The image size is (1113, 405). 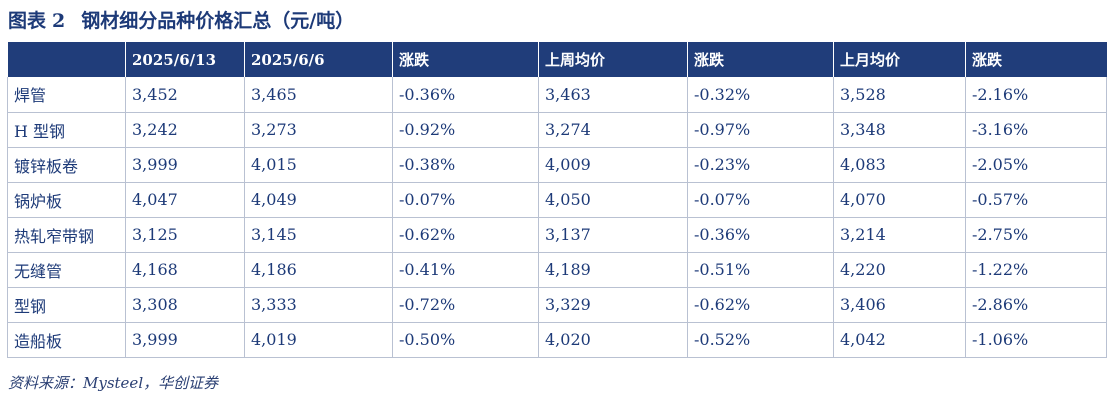 I want to click on cell-change-week-avg: -0.32%, so click(x=760, y=95).